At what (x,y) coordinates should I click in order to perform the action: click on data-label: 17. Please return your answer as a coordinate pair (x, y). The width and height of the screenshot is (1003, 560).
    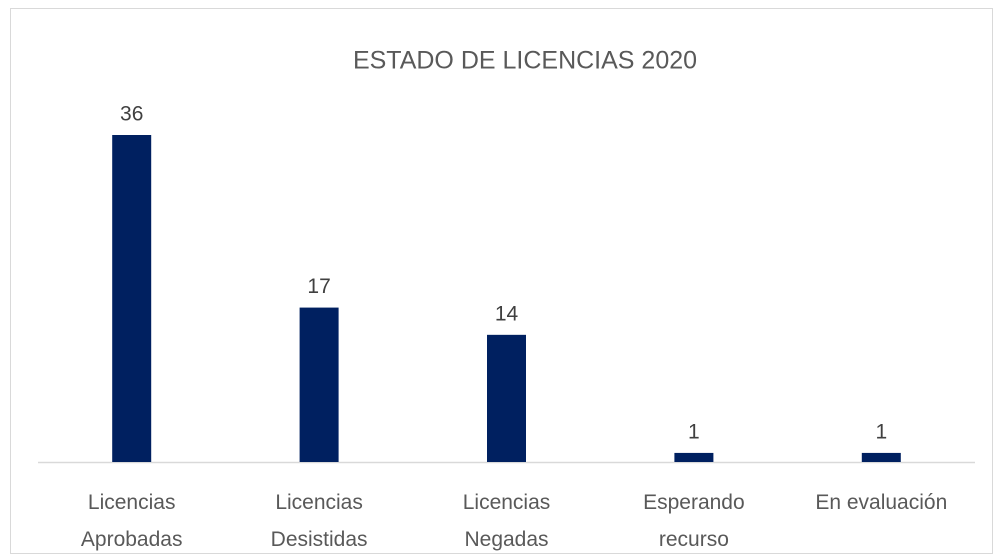
    Looking at the image, I should click on (318, 286).